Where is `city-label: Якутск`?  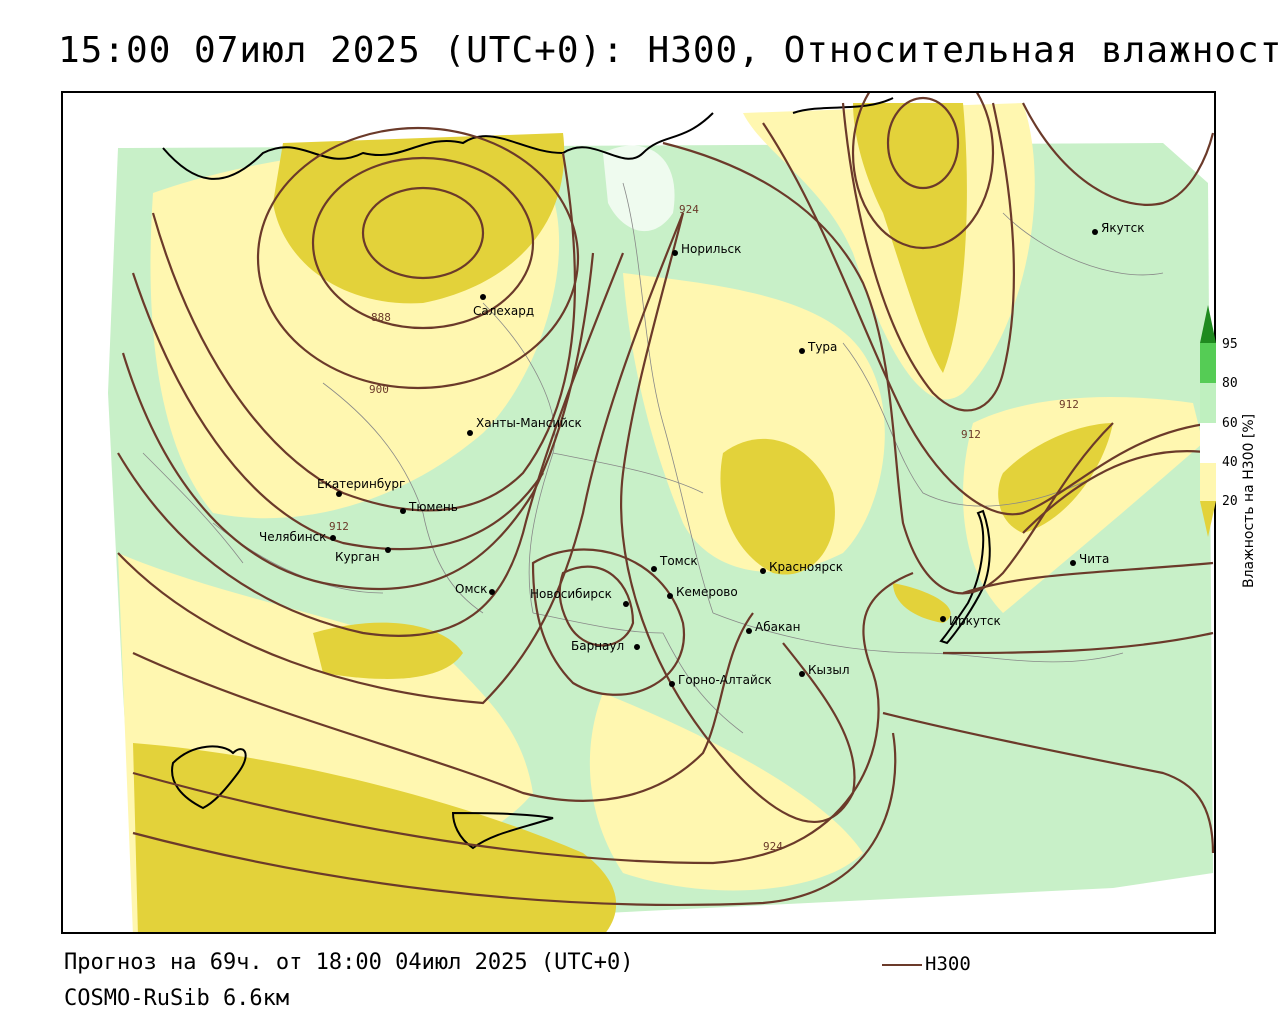
city-label: Якутск is located at coordinates (1123, 228).